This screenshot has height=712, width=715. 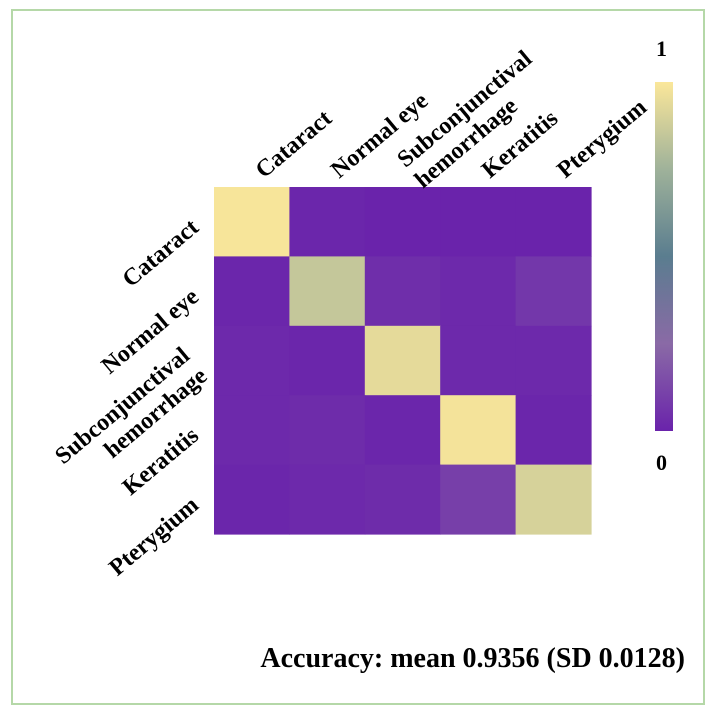 I want to click on x-tick-label-0-line-0: Cataract, so click(x=294, y=144).